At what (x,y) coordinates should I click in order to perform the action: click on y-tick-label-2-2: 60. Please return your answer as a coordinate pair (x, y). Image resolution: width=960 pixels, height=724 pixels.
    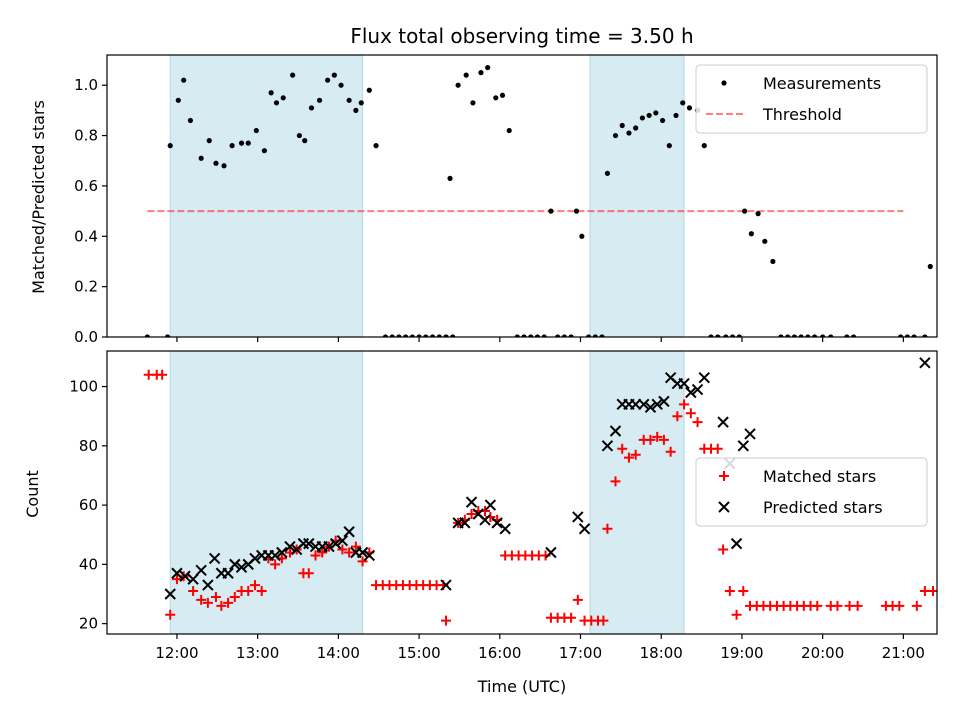
    Looking at the image, I should click on (88, 505).